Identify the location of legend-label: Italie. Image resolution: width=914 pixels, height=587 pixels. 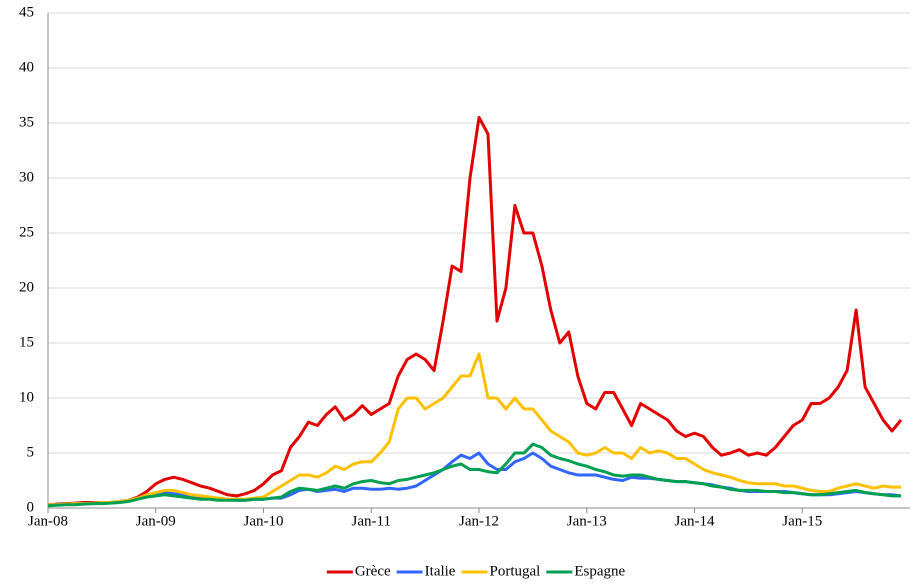
(440, 571).